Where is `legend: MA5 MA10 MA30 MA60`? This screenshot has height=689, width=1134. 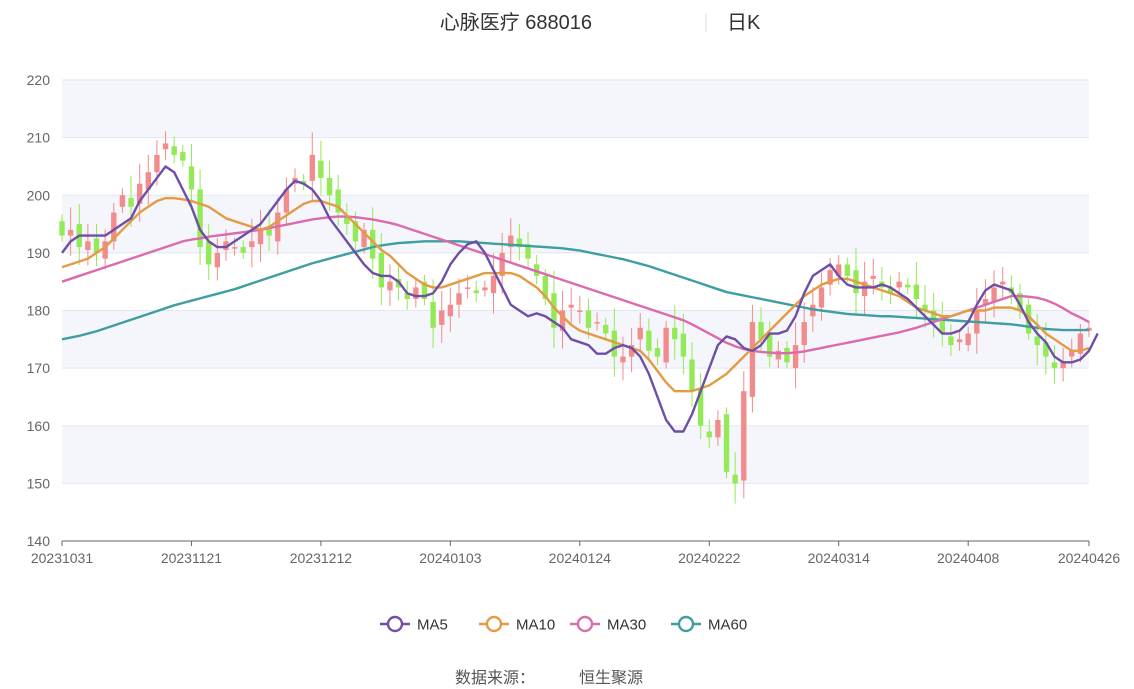
legend: MA5 MA10 MA30 MA60 is located at coordinates (563, 624).